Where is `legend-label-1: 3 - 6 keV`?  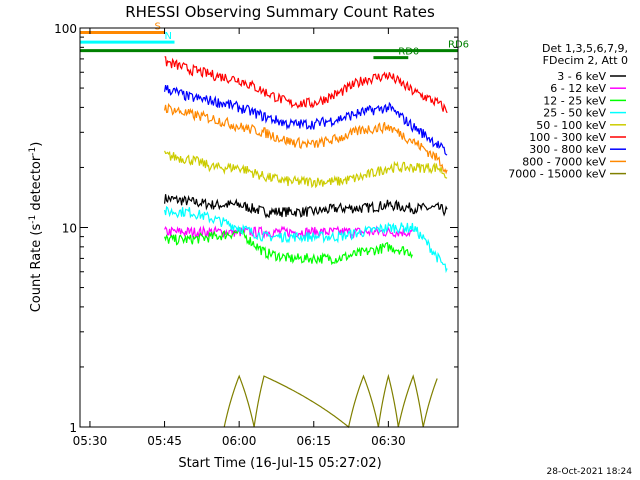
legend-label-1: 3 - 6 keV is located at coordinates (581, 76).